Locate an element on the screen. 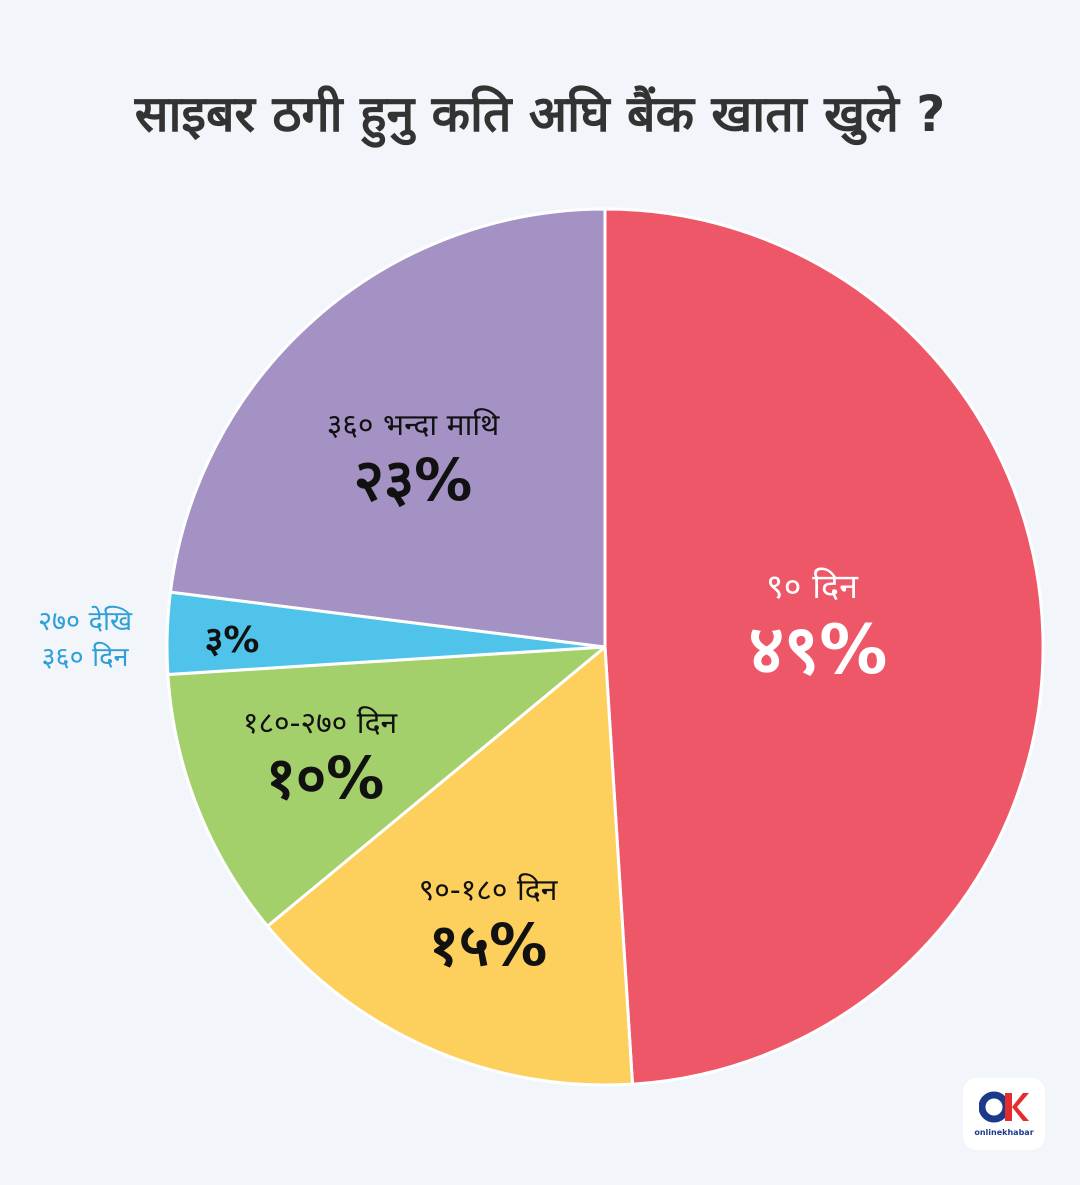 This screenshot has height=1185, width=1080. slice-label: ९०-१८० दिन is located at coordinates (489, 890).